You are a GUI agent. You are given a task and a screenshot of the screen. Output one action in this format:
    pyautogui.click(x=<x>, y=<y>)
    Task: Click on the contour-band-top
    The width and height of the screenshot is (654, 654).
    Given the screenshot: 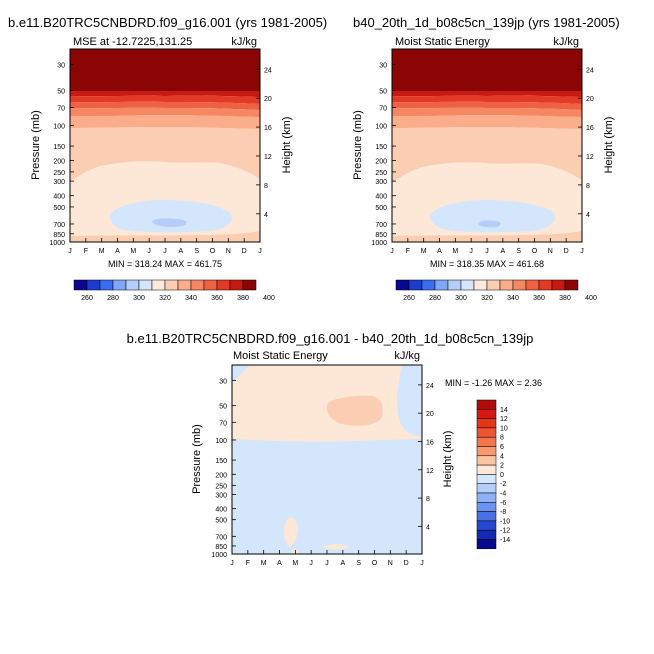 What is the action you would take?
    pyautogui.click(x=487, y=70)
    